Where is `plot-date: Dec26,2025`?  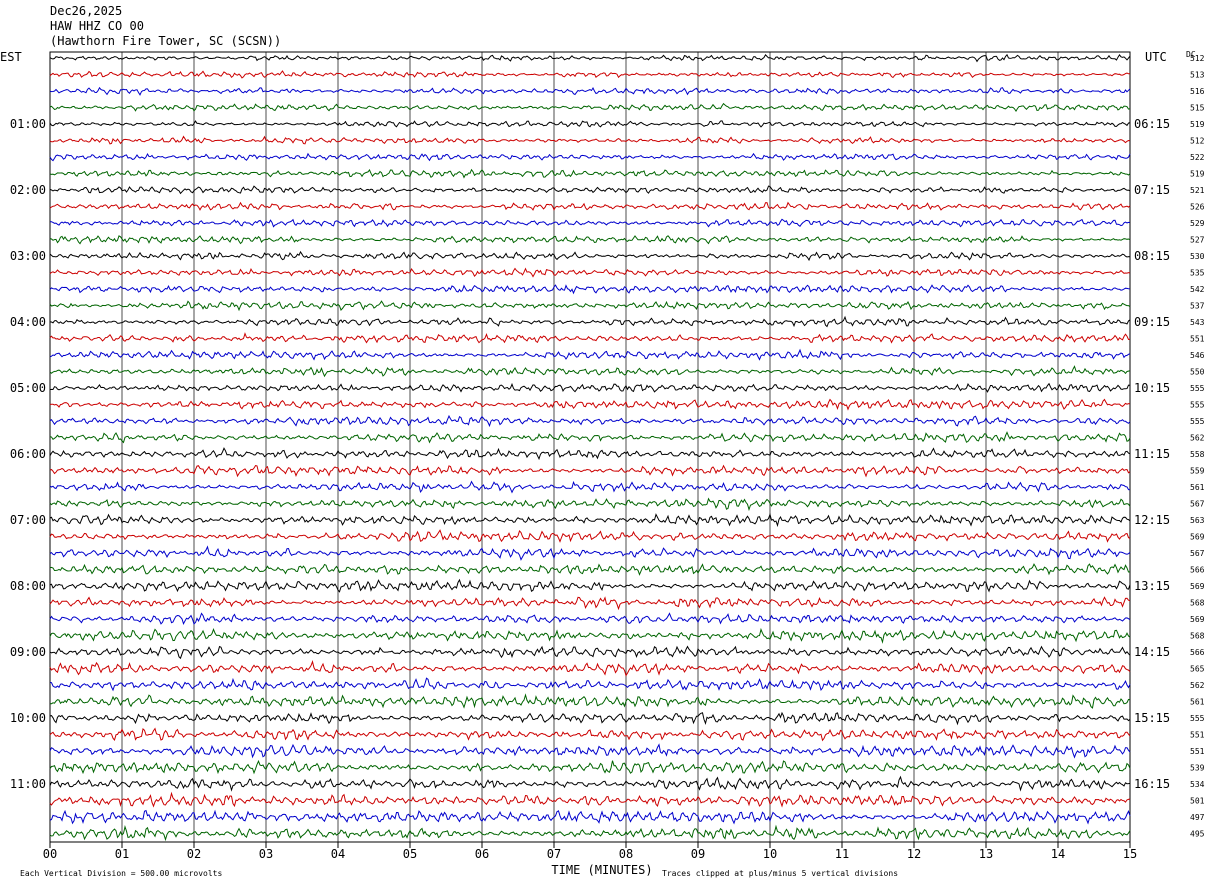
plot-date: Dec26,2025 is located at coordinates (86, 11).